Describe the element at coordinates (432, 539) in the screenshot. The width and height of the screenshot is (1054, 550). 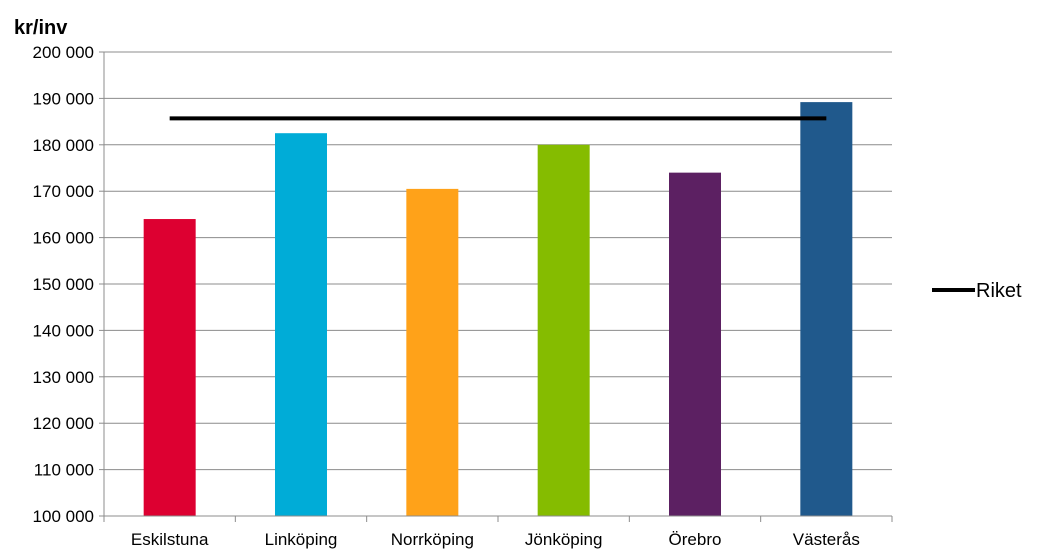
I see `x-tick-label: Norrköping` at that location.